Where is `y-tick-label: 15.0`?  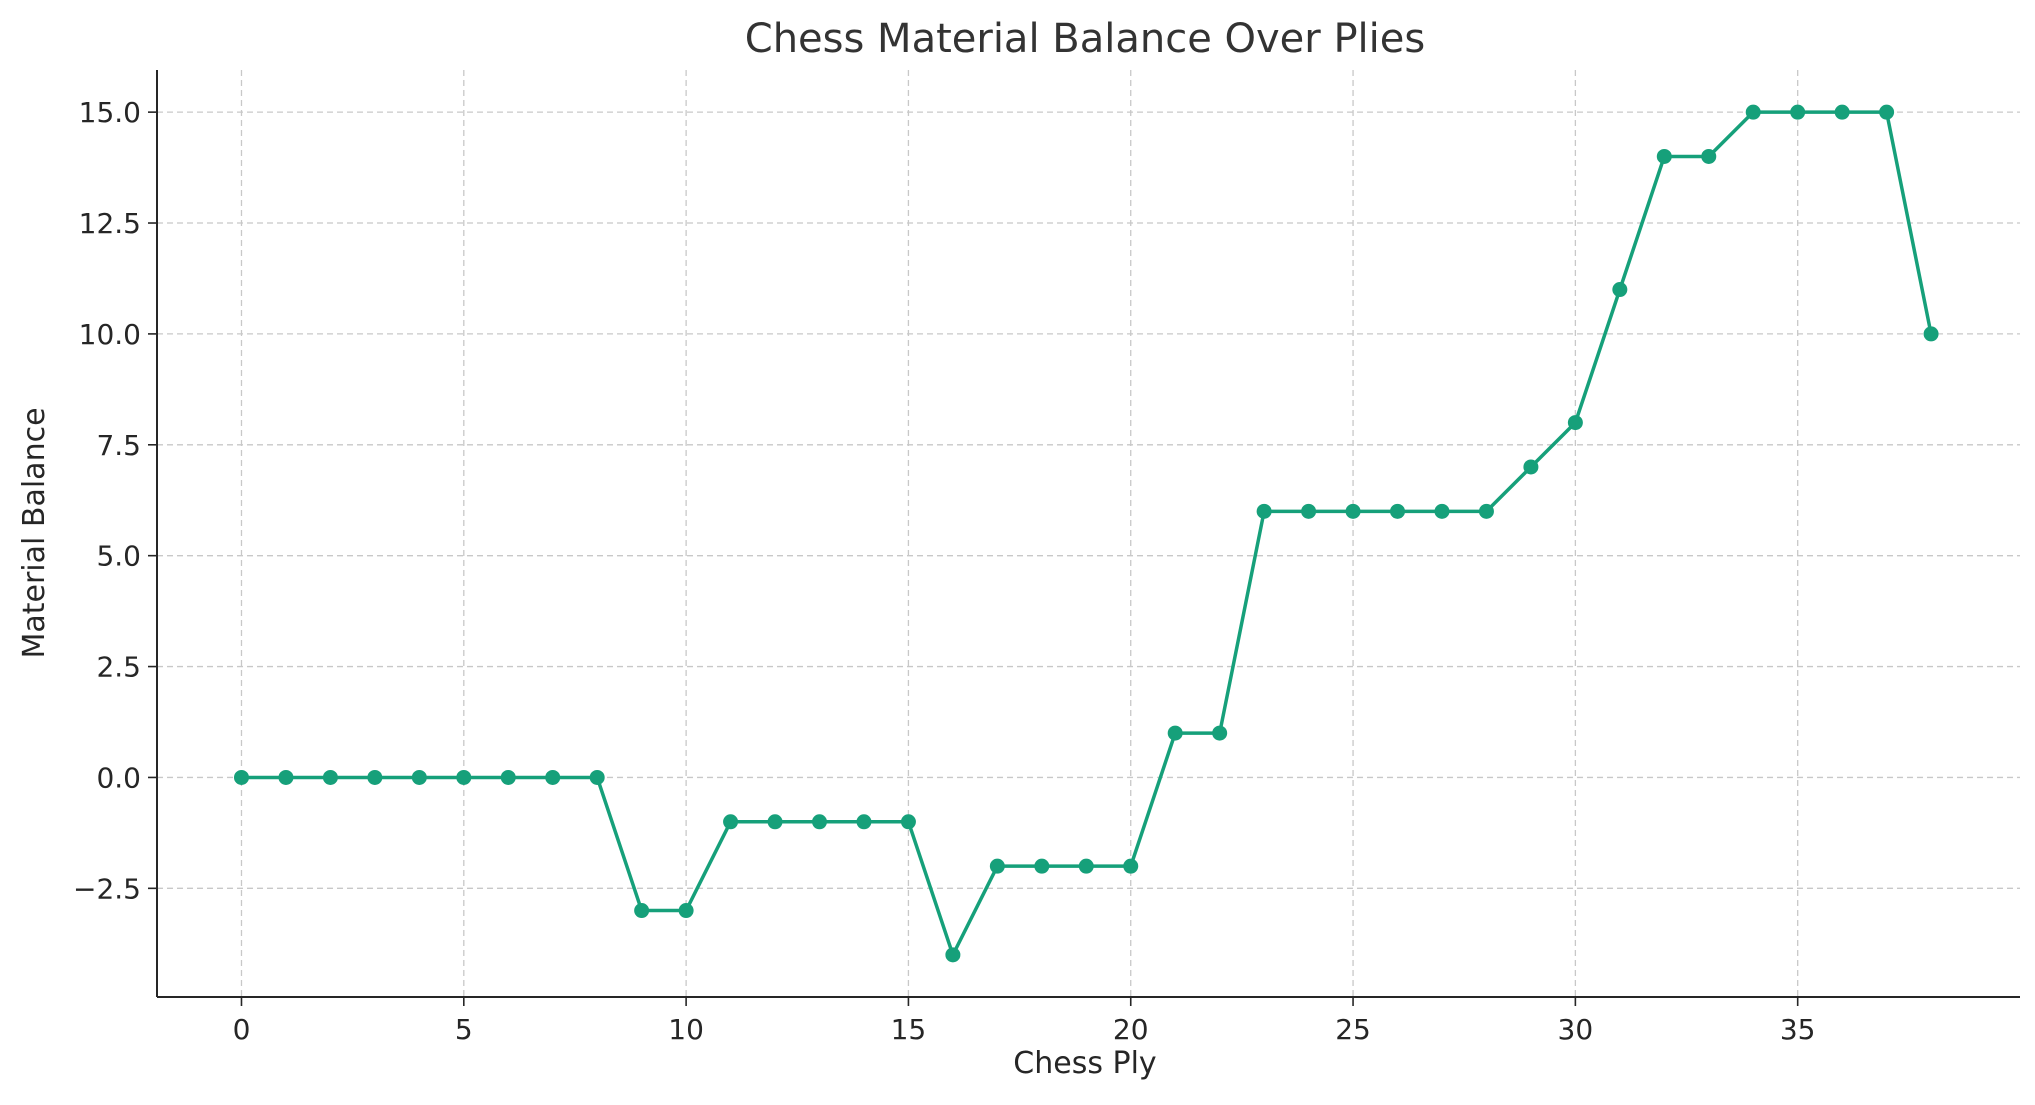 y-tick-label: 15.0 is located at coordinates (110, 112).